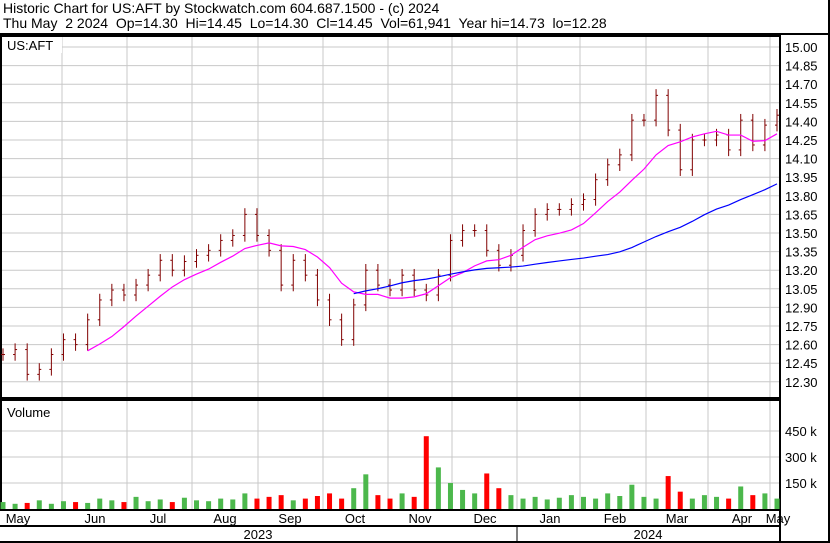 The image size is (830, 543). Describe the element at coordinates (801, 326) in the screenshot. I see `price-tick-label: 12.75` at that location.